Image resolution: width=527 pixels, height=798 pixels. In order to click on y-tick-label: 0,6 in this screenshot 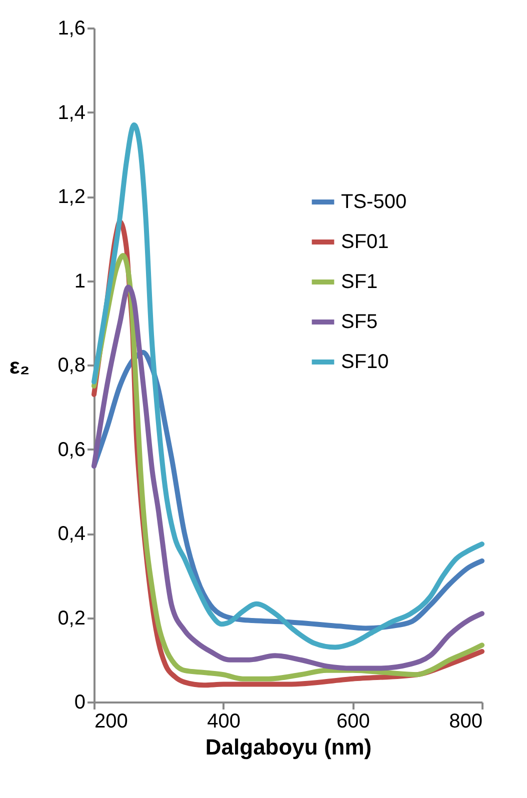, I will do `click(72, 449)`.